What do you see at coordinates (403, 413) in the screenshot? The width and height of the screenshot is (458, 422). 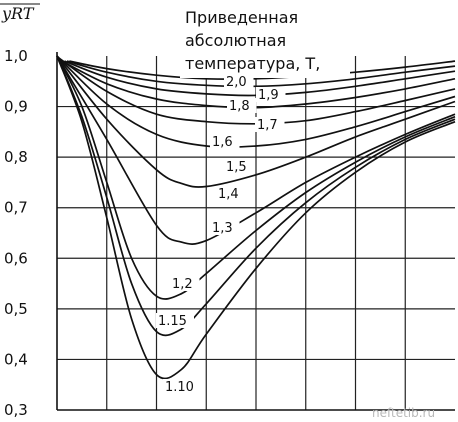 I see `watermark: neftetib.ru` at bounding box center [403, 413].